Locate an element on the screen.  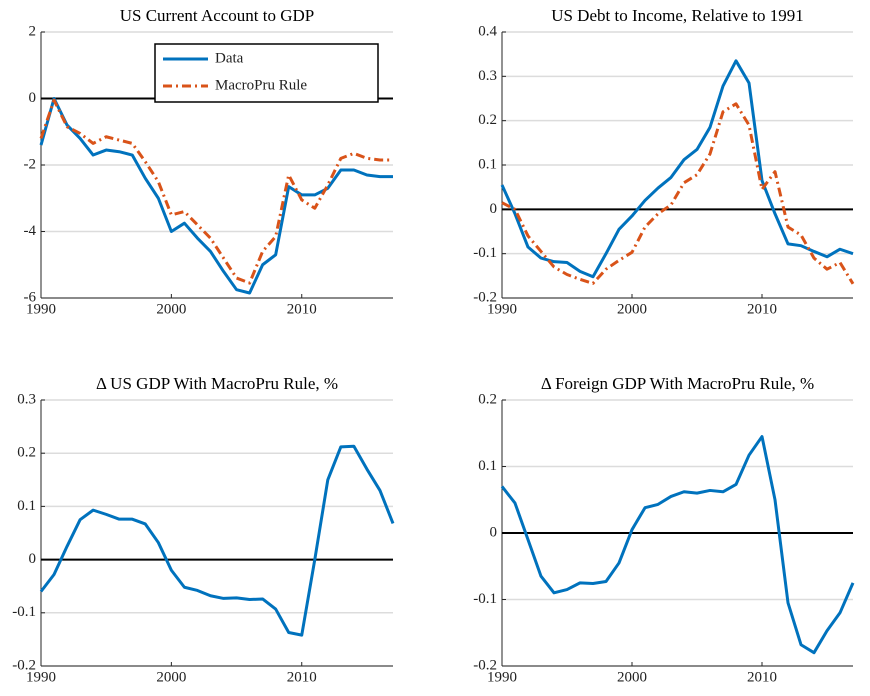
legend-box is located at coordinates (266, 73).